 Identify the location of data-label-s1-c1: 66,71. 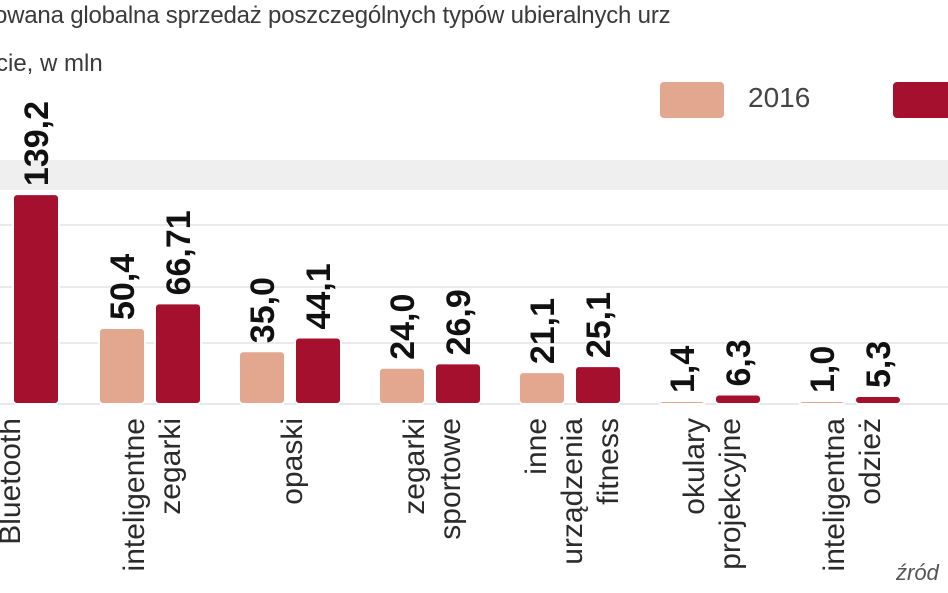
(179, 252).